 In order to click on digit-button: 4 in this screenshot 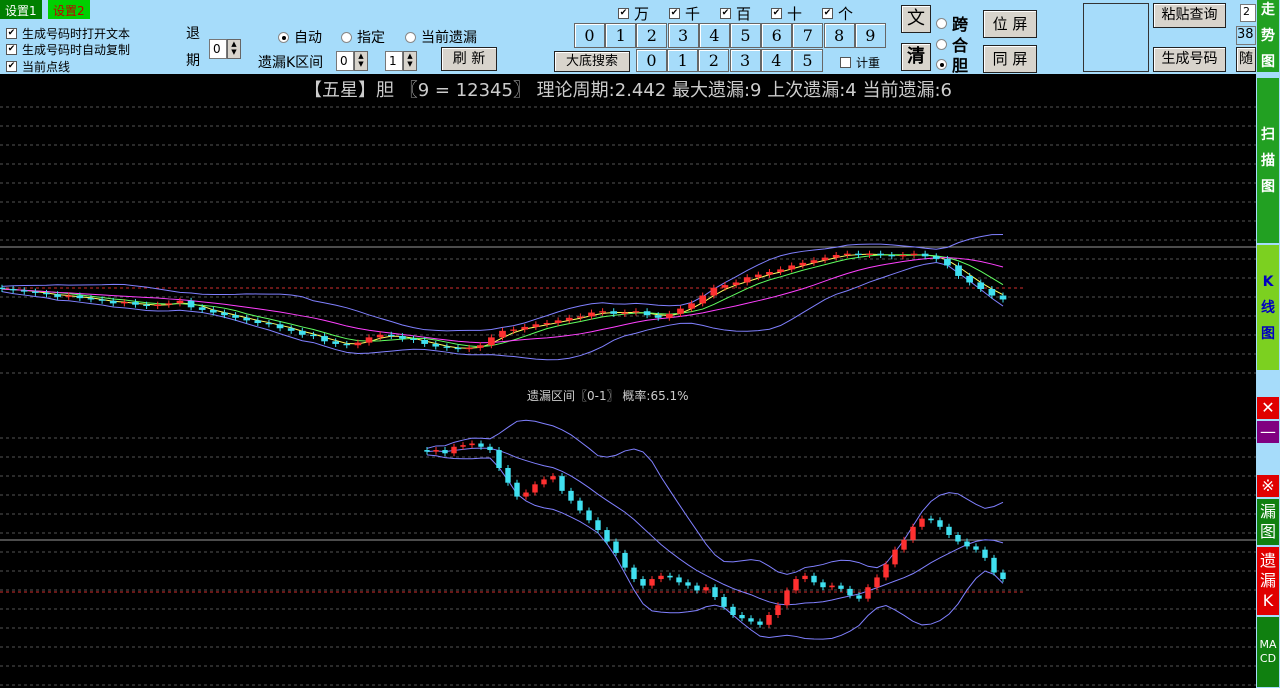, I will do `click(714, 35)`.